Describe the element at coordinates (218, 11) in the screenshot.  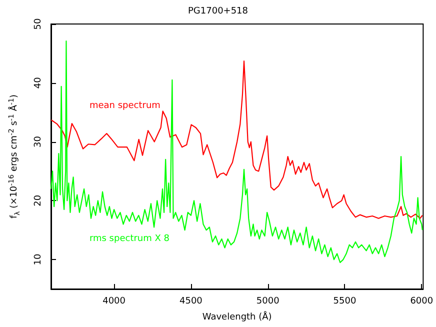
I see `chart-title: PG1700+518` at that location.